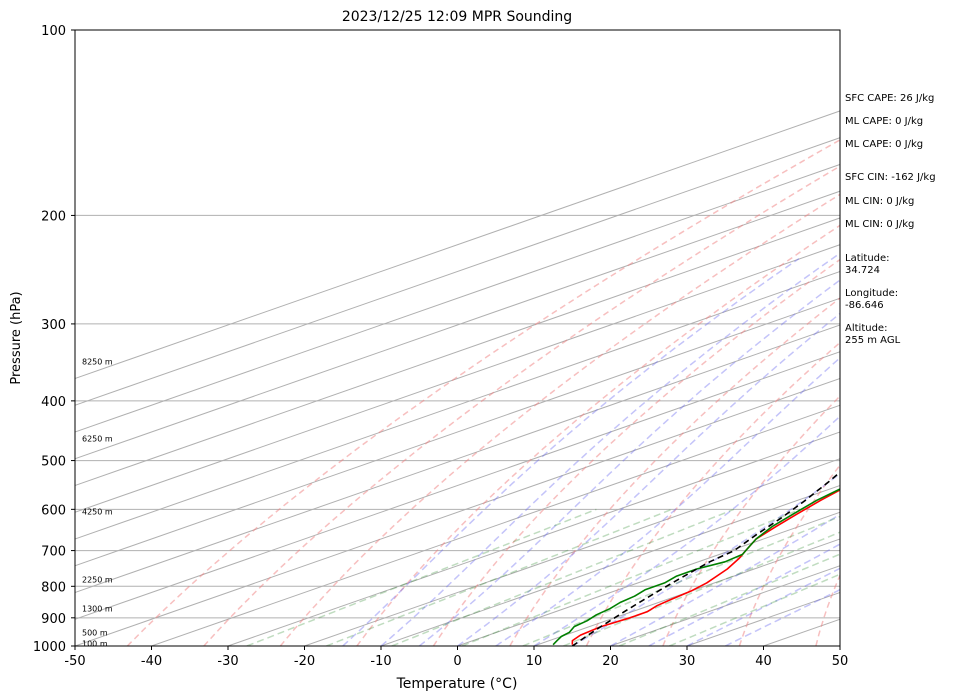  Describe the element at coordinates (890, 177) in the screenshot. I see `index-readout: SFC CIN: -162 J/kg` at that location.